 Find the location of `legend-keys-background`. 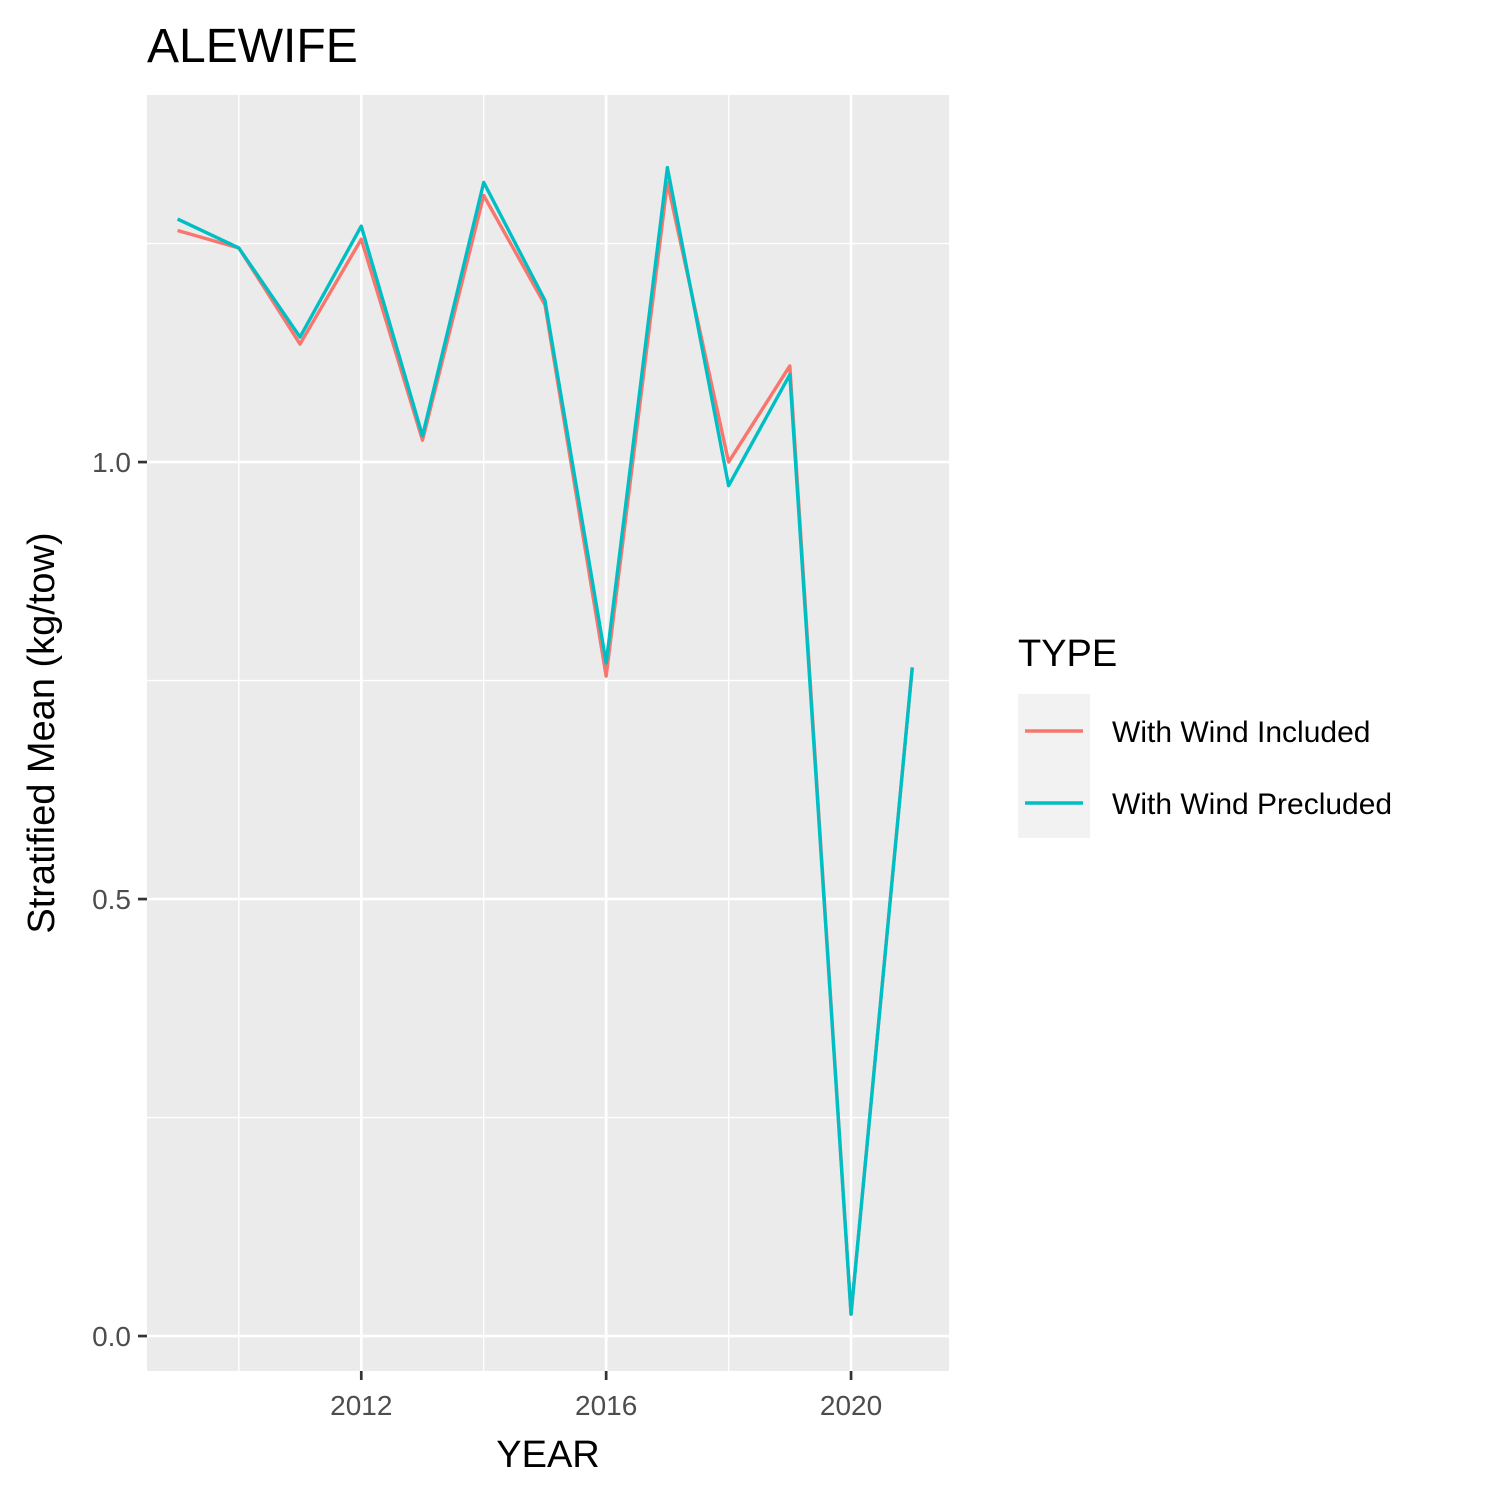

legend-keys-background is located at coordinates (1054, 766).